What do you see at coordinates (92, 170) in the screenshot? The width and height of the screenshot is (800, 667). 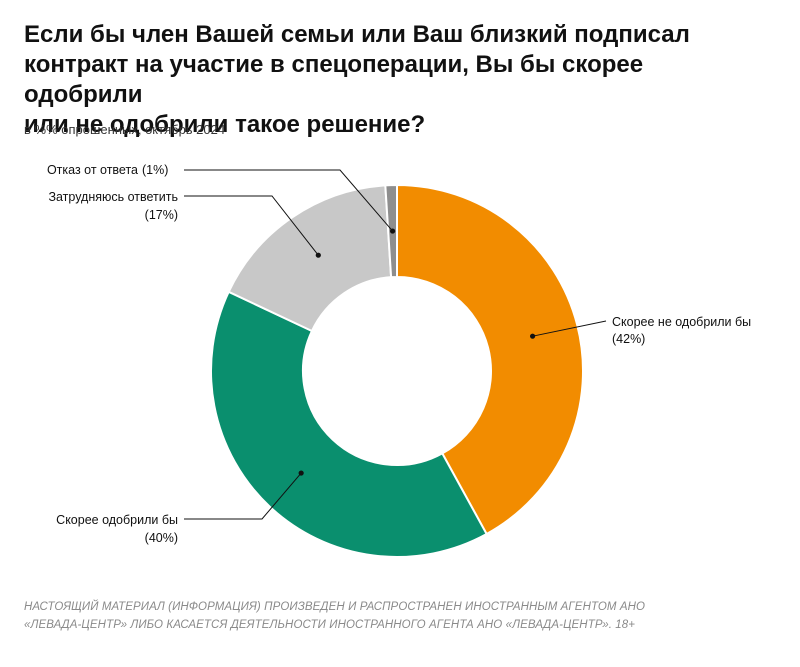 I see `slice-label-refused: Отказ от ответа` at bounding box center [92, 170].